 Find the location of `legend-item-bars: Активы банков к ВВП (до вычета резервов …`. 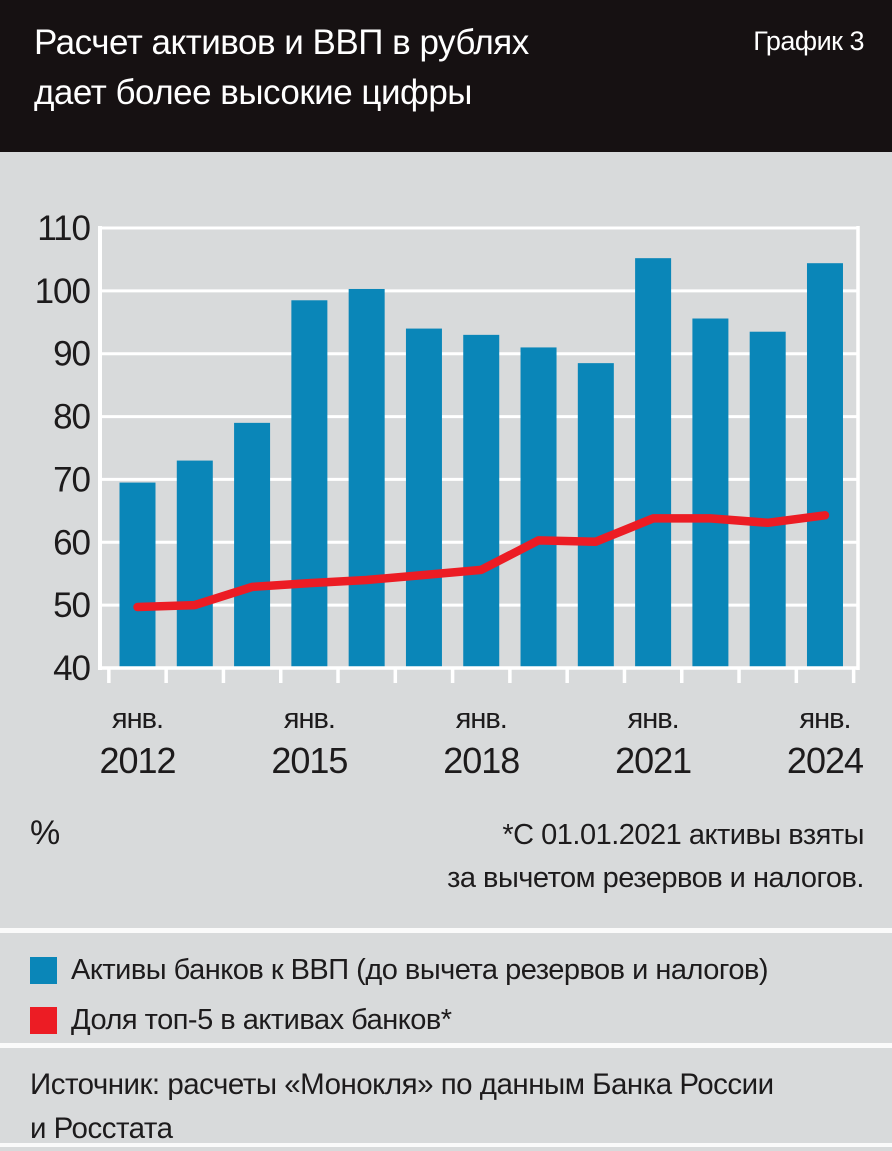

legend-item-bars: Активы банков к ВВП (до вычета резервов … is located at coordinates (447, 970).